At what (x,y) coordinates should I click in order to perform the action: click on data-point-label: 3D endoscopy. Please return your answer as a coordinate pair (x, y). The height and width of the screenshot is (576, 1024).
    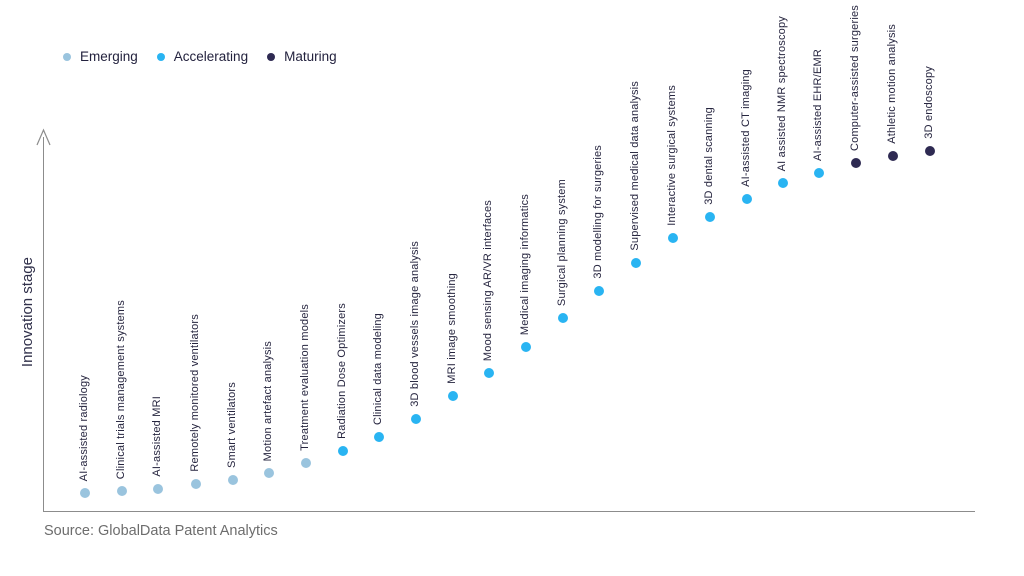
    Looking at the image, I should click on (929, 102).